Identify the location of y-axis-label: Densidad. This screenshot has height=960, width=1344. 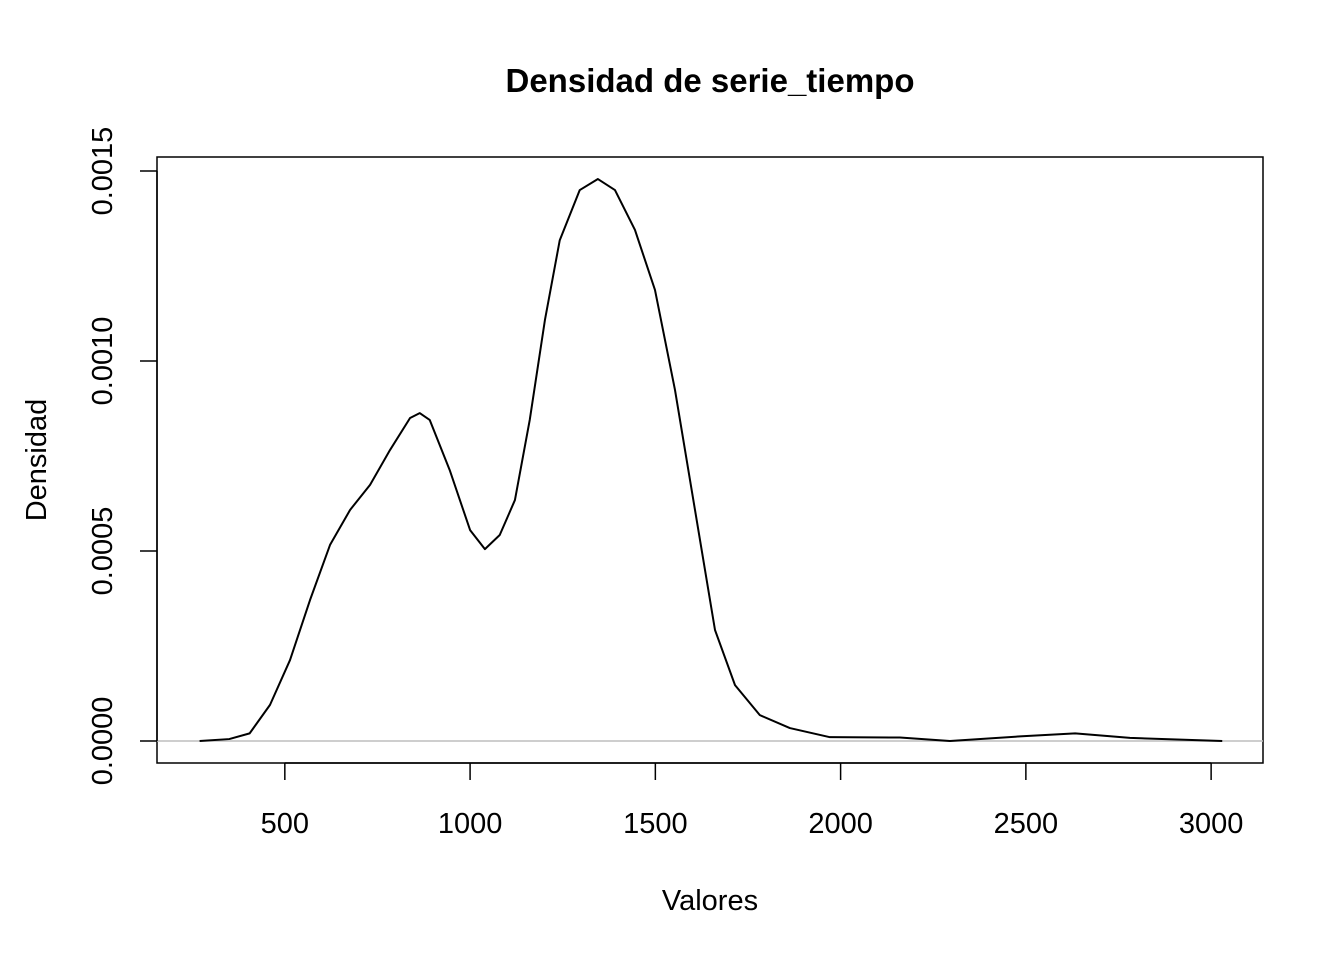
(37, 460).